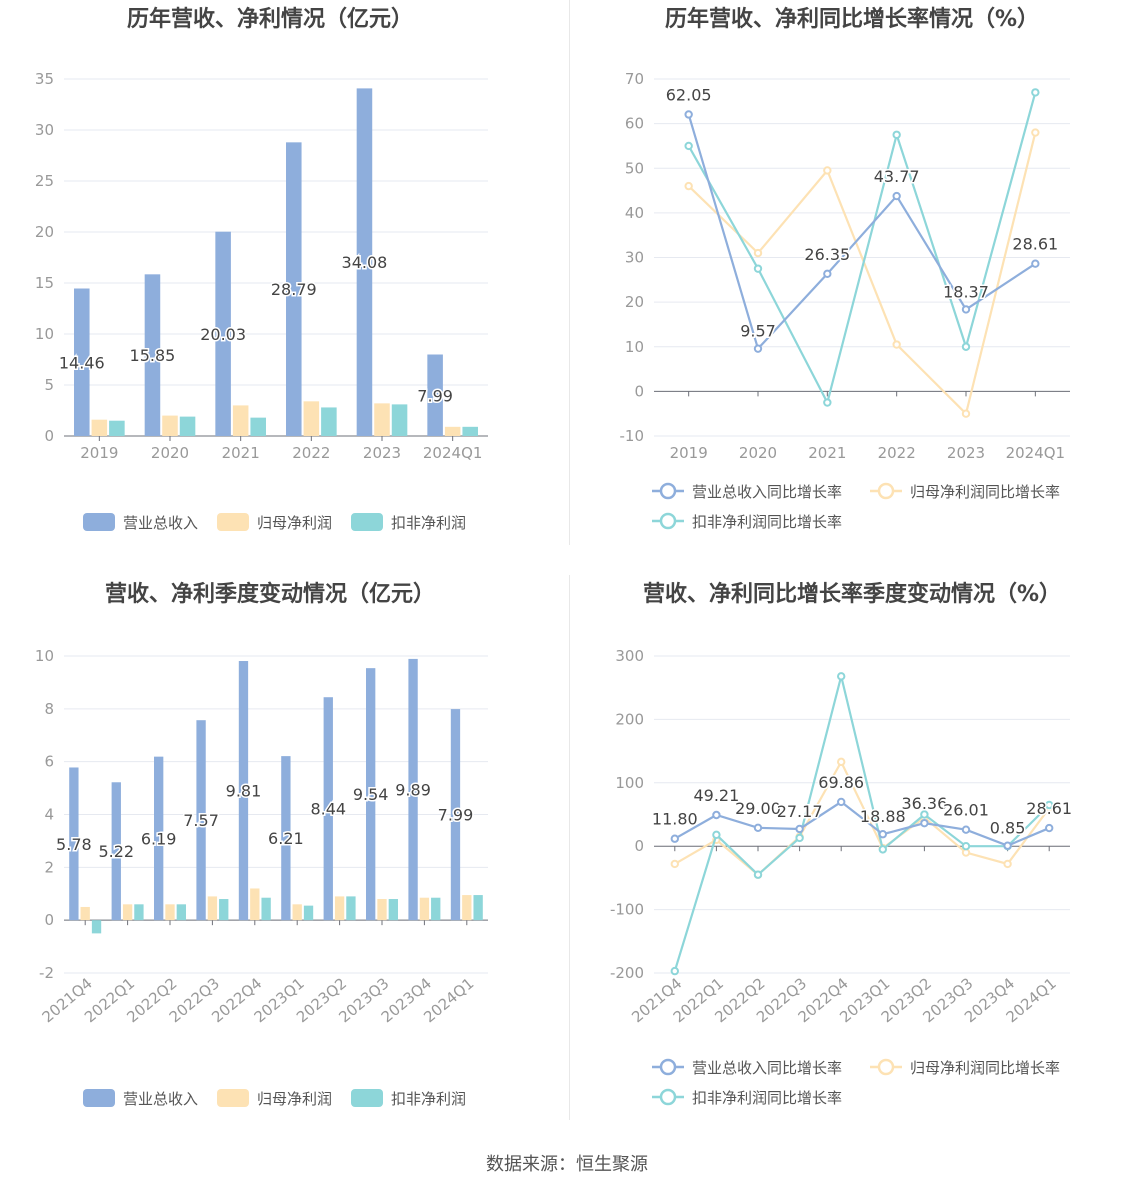  What do you see at coordinates (767, 1098) in the screenshot?
I see `legend-label: 扣非净利润同比增长率` at bounding box center [767, 1098].